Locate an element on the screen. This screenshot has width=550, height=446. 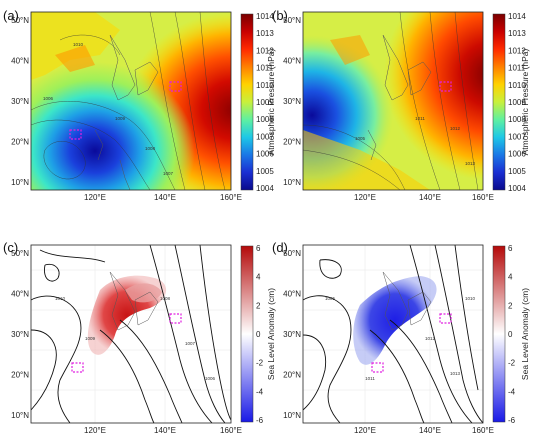
lat-tick-d: 30°N is located at coordinates (292, 334).